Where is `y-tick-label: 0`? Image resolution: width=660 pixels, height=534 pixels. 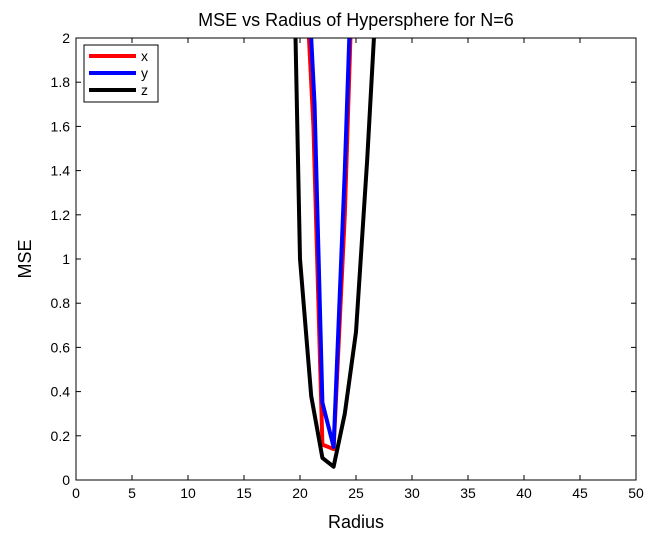 y-tick-label: 0 is located at coordinates (66, 480).